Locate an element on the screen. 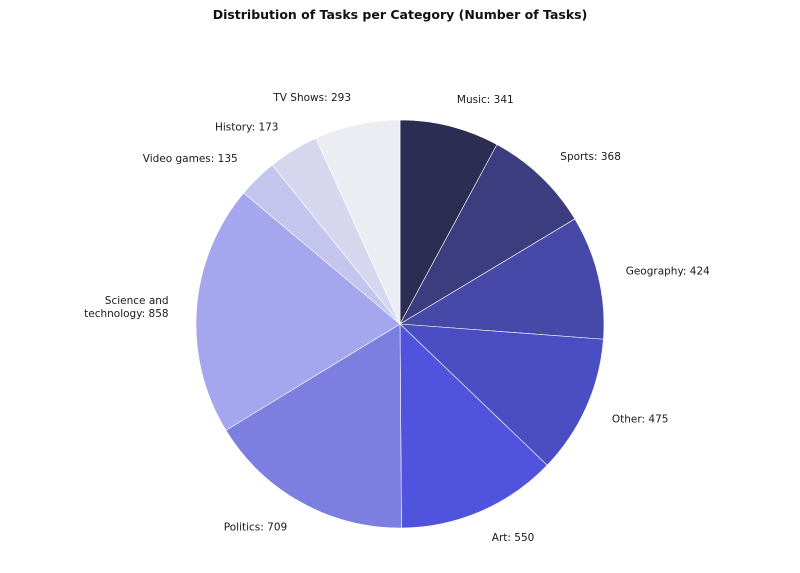 The image size is (800, 573). pie-slice-sports is located at coordinates (487, 234).